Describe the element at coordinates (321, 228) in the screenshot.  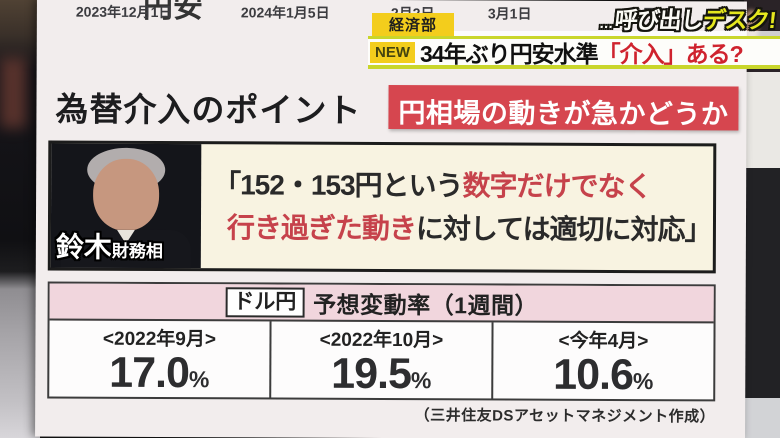
I see `quote-line2-red: 行き過ぎた動き` at that location.